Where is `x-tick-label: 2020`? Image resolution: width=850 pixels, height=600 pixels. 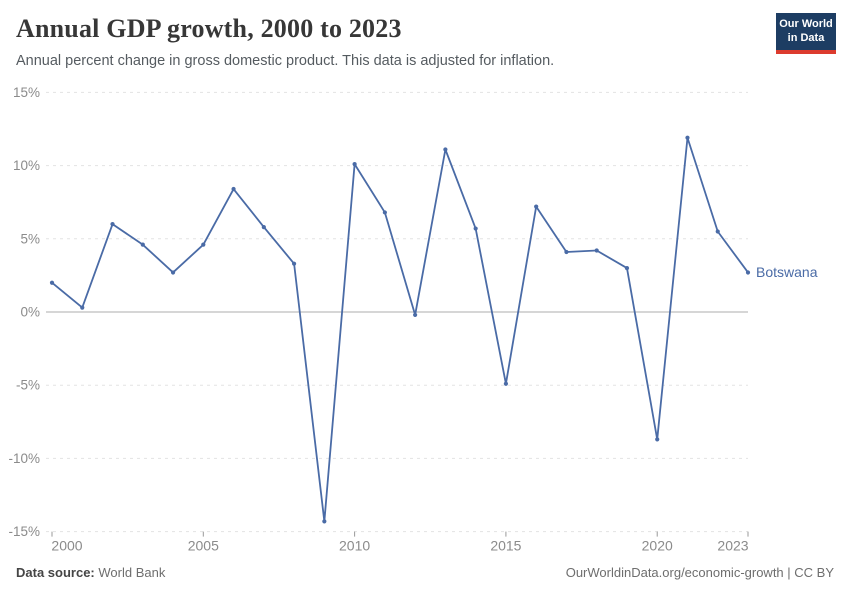
x-tick-label: 2020 is located at coordinates (657, 546).